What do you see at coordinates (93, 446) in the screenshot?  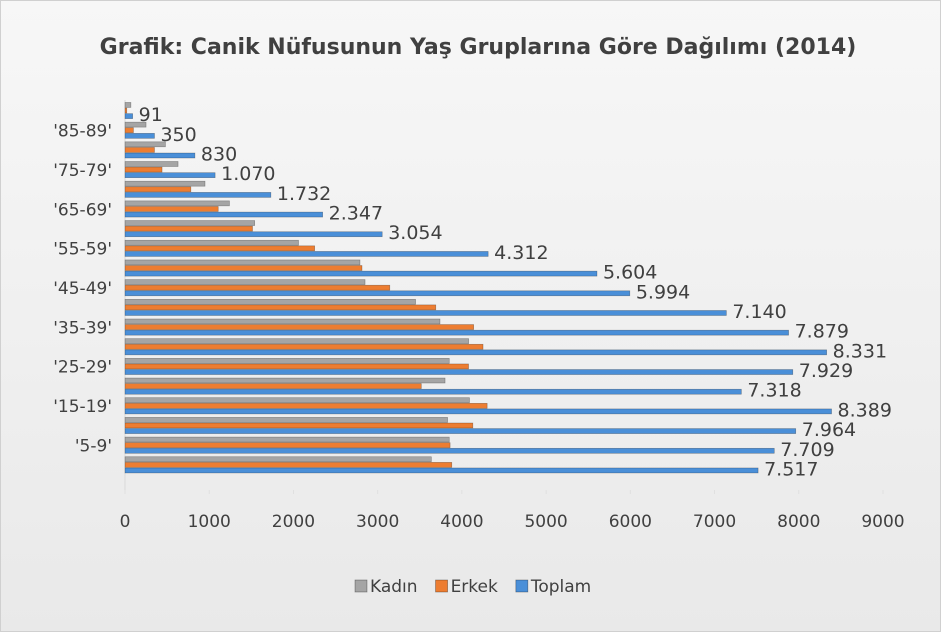 I see `y-tick-label: '5-9'` at bounding box center [93, 446].